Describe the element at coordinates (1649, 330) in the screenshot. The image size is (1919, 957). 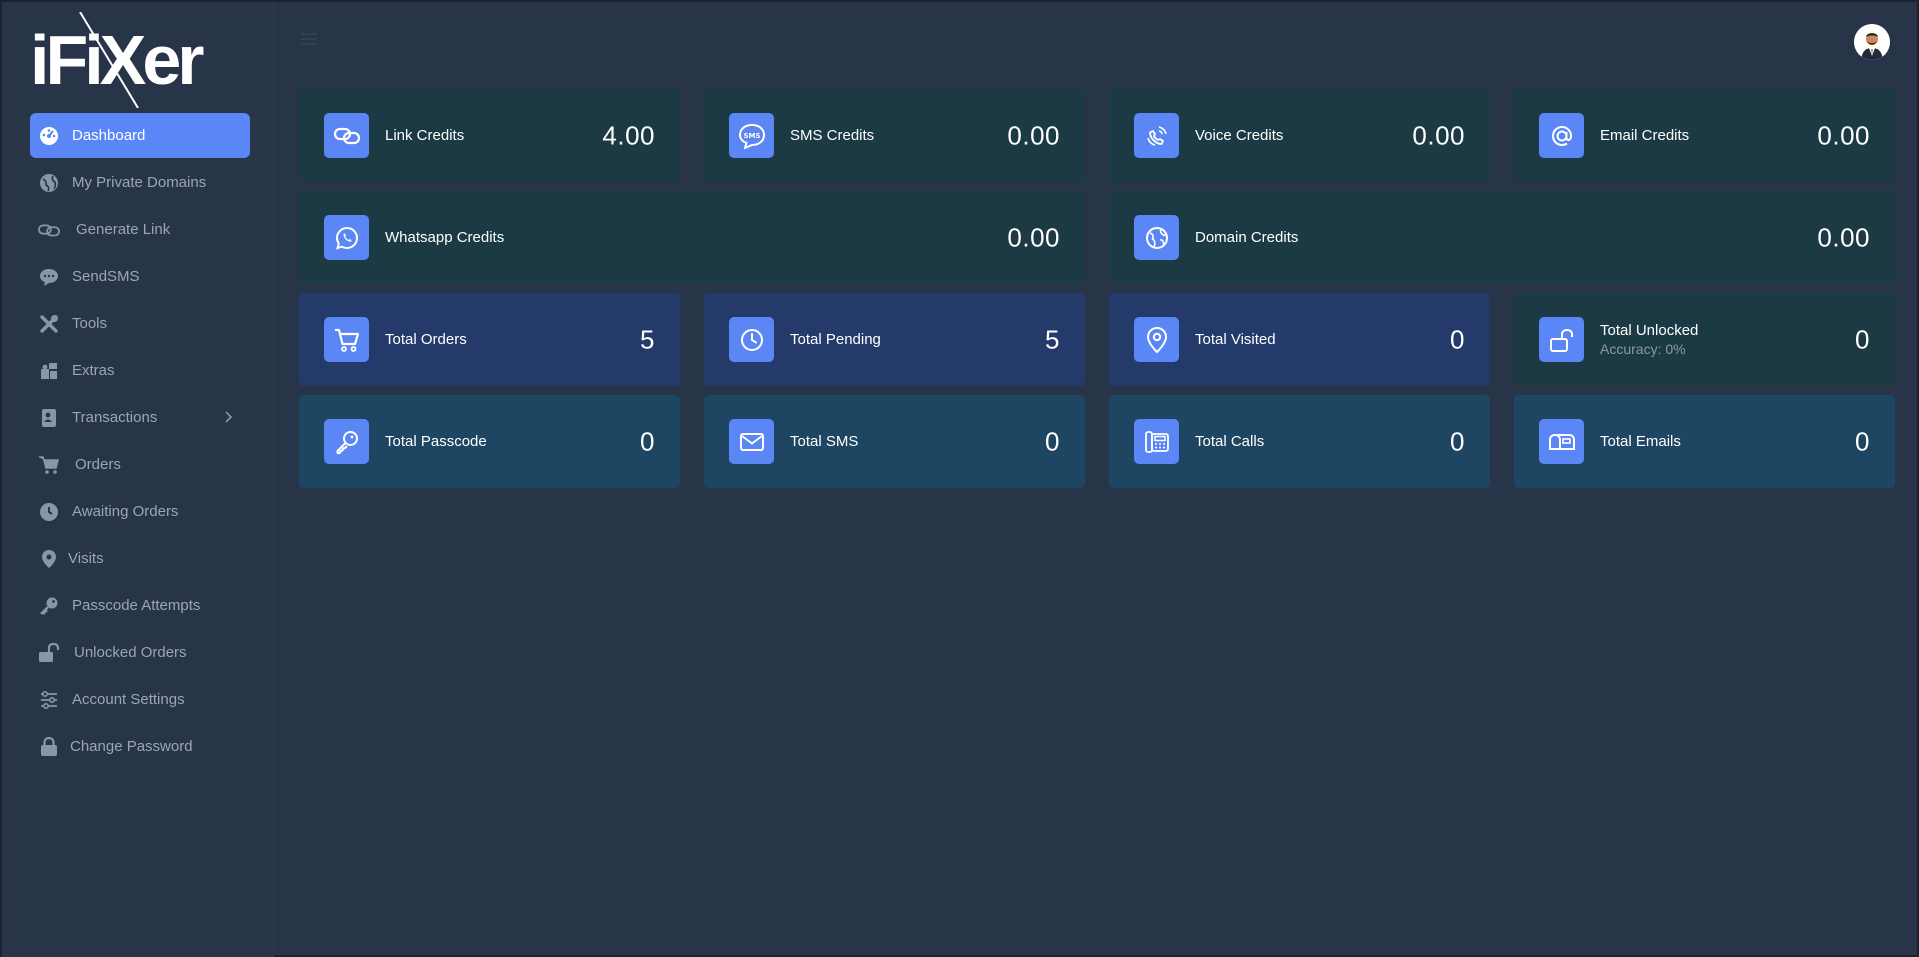
I see `card-label: Total Unlocked` at that location.